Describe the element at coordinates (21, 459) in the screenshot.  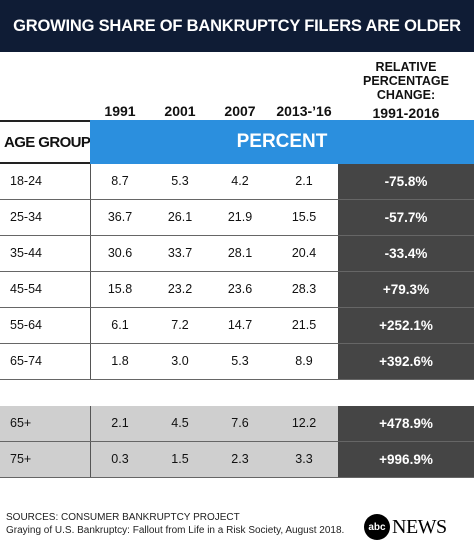
I see `age-group-cell: 75+` at that location.